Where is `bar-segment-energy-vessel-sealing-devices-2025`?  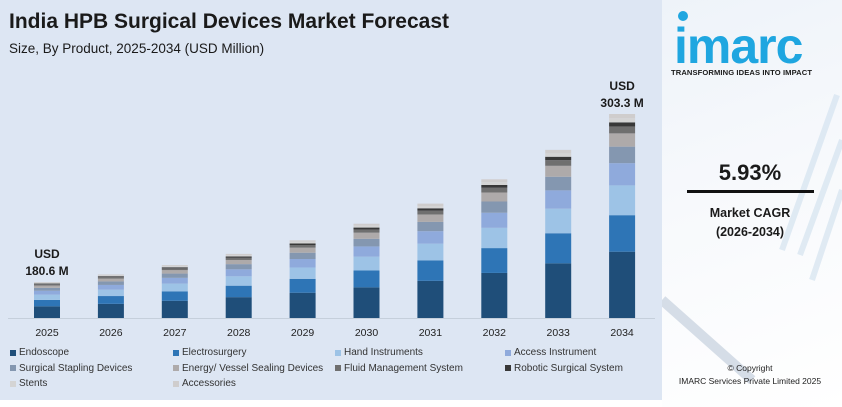
bar-segment-energy-vessel-sealing-devices-2025 is located at coordinates (47, 286).